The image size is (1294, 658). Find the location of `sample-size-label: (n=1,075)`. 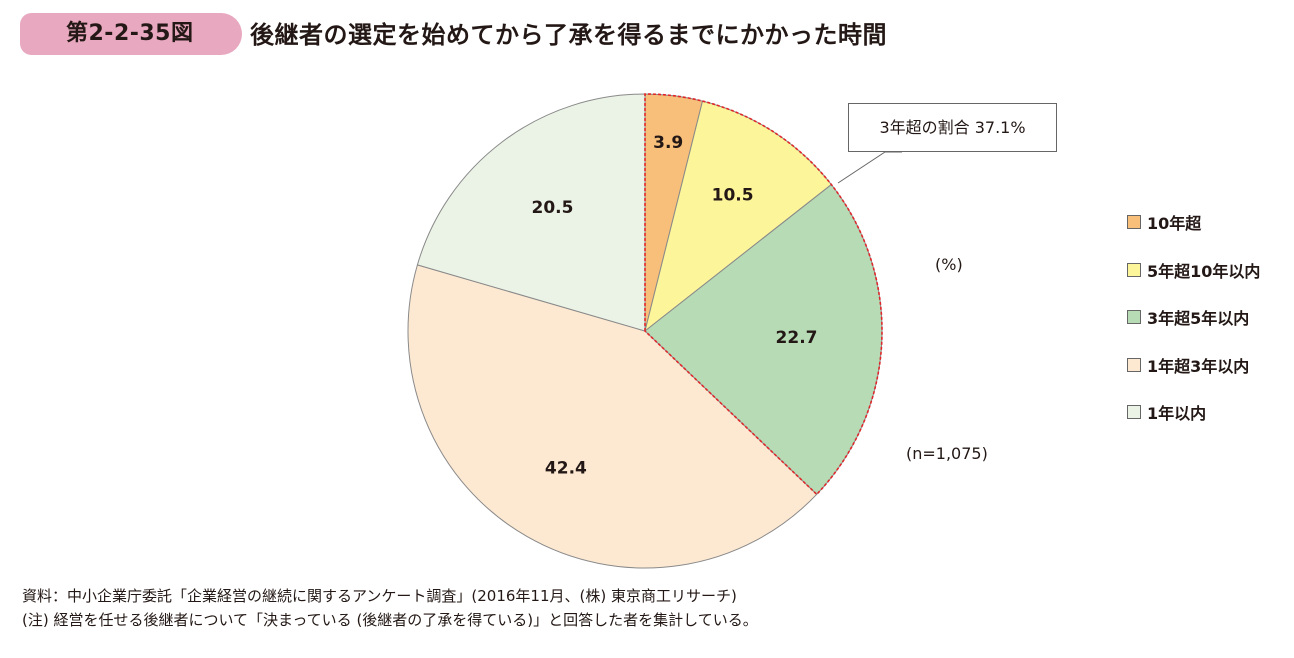

sample-size-label: (n=1,075) is located at coordinates (947, 453).